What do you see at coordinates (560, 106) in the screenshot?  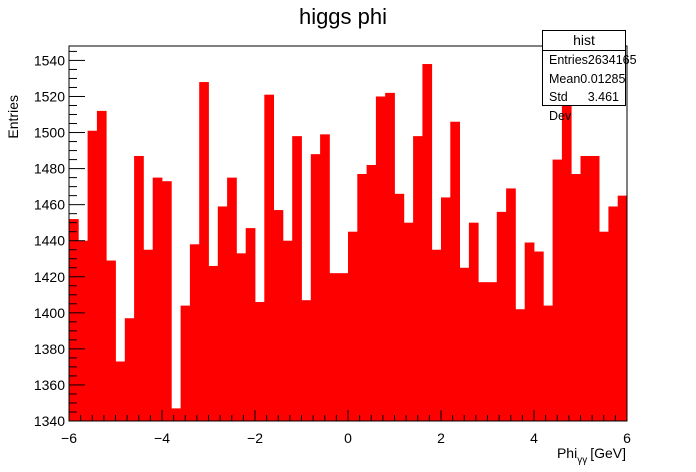 I see `stats-label: Std Dev` at bounding box center [560, 106].